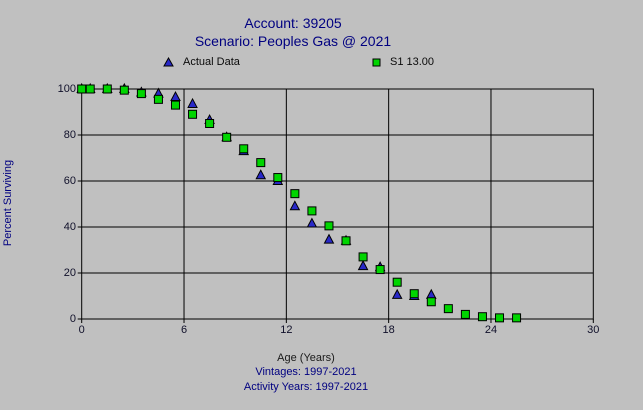  I want to click on x-tick-label: 0, so click(81, 330).